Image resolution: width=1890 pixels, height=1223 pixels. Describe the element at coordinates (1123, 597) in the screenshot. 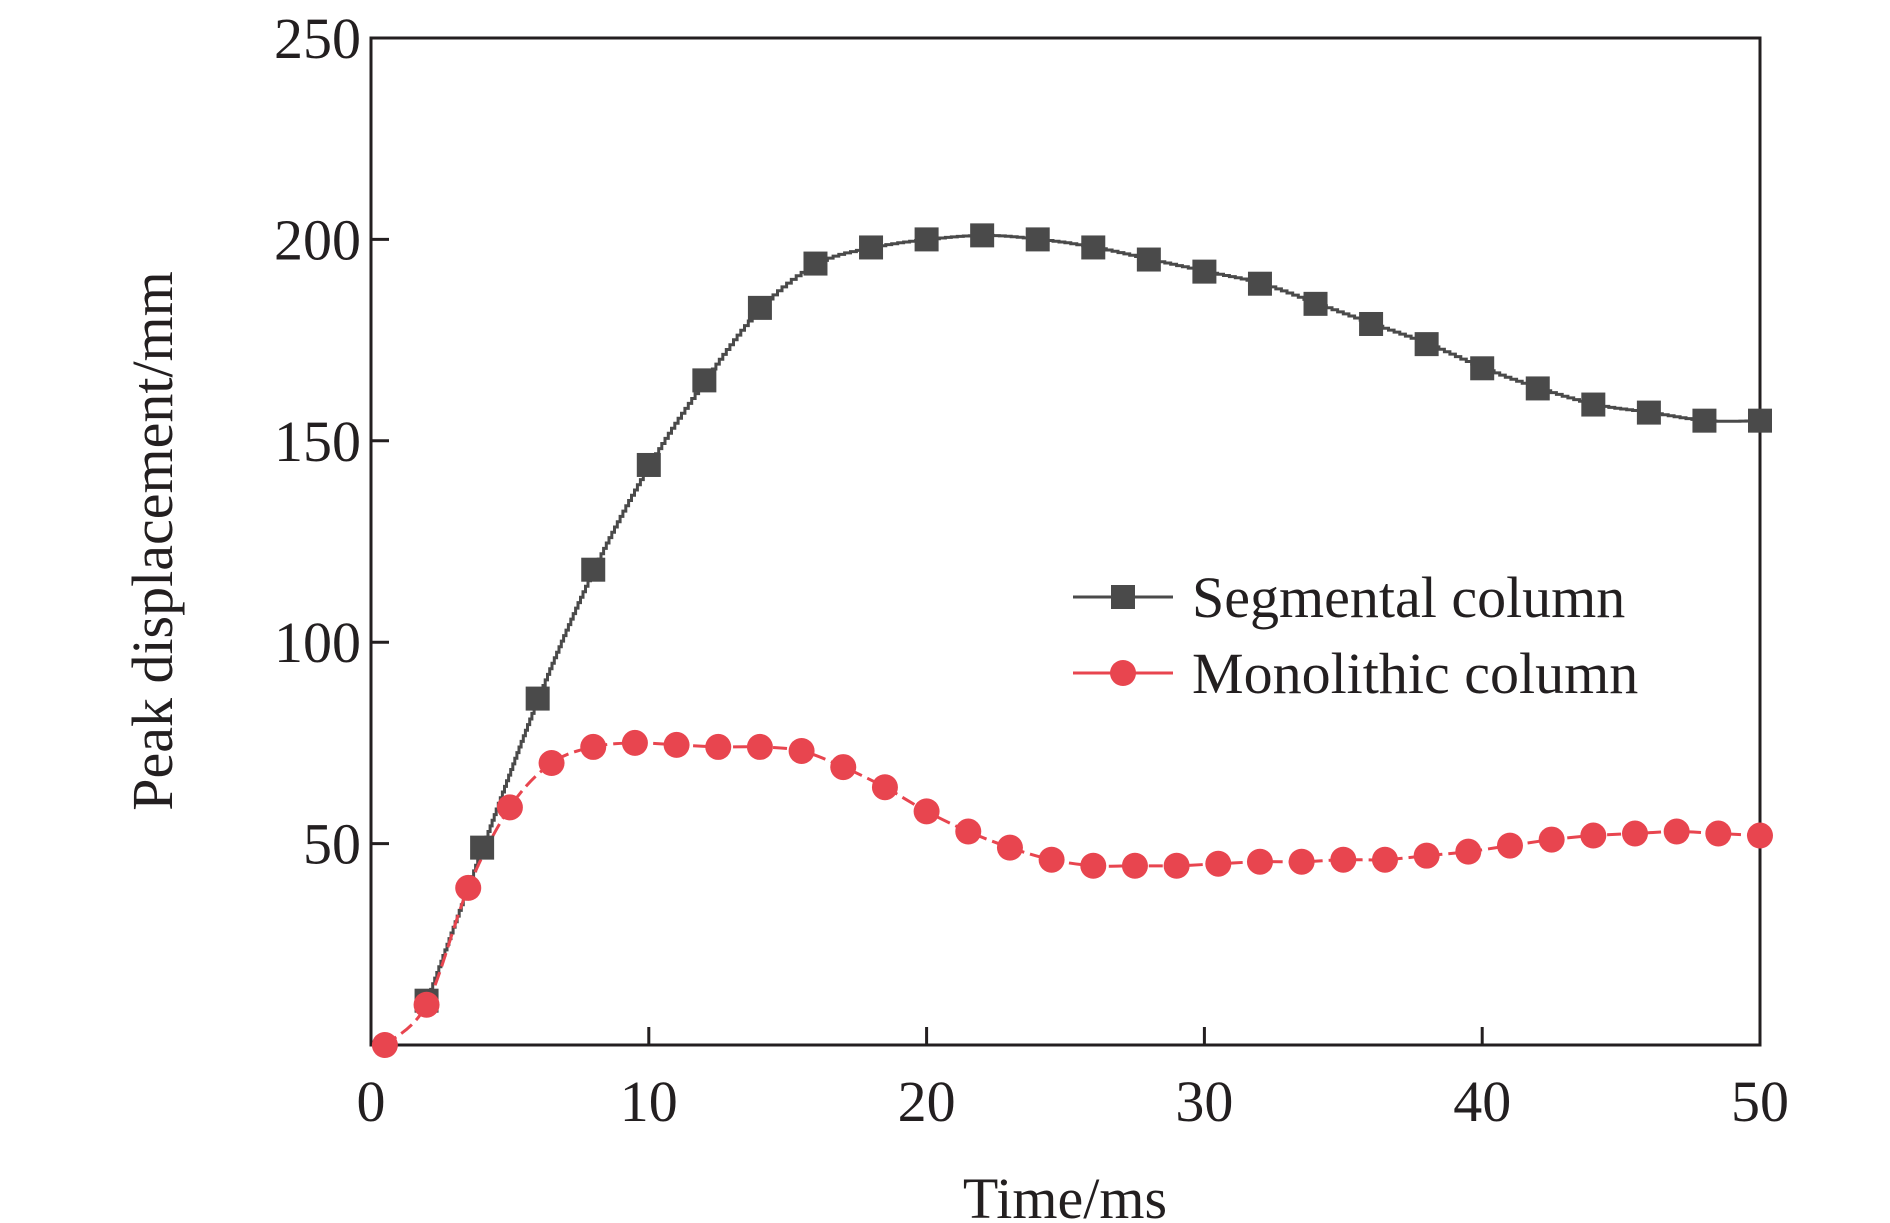

I see `legend-segmental-marker` at that location.